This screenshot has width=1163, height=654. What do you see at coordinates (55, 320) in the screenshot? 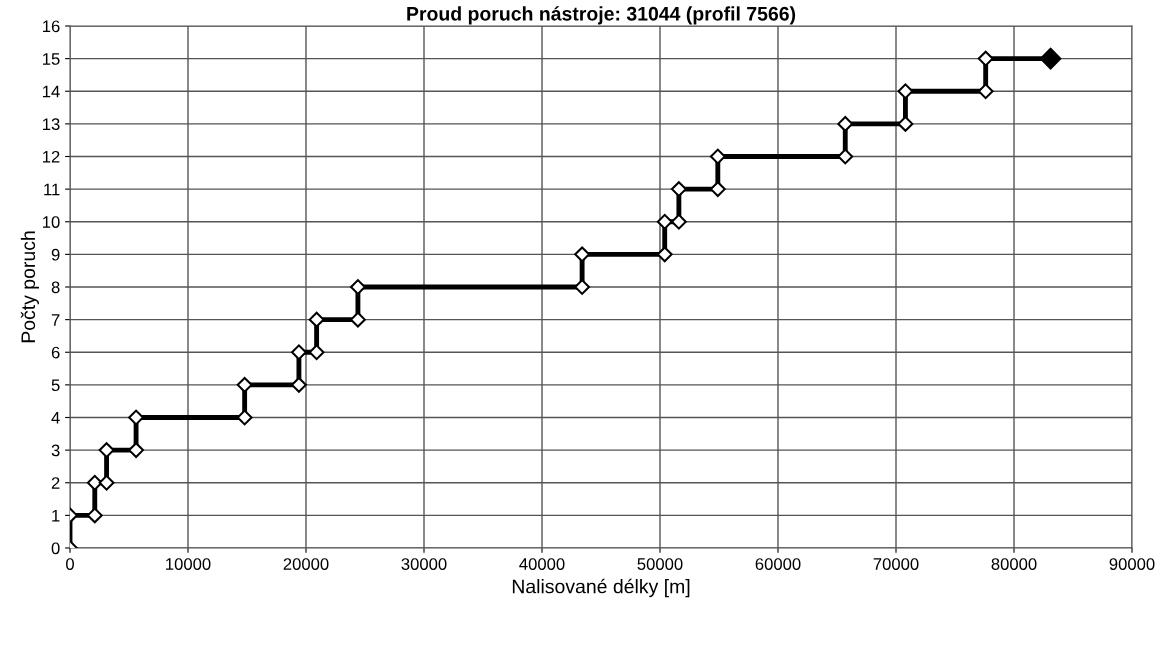
I see `y-tick-label: 7` at bounding box center [55, 320].